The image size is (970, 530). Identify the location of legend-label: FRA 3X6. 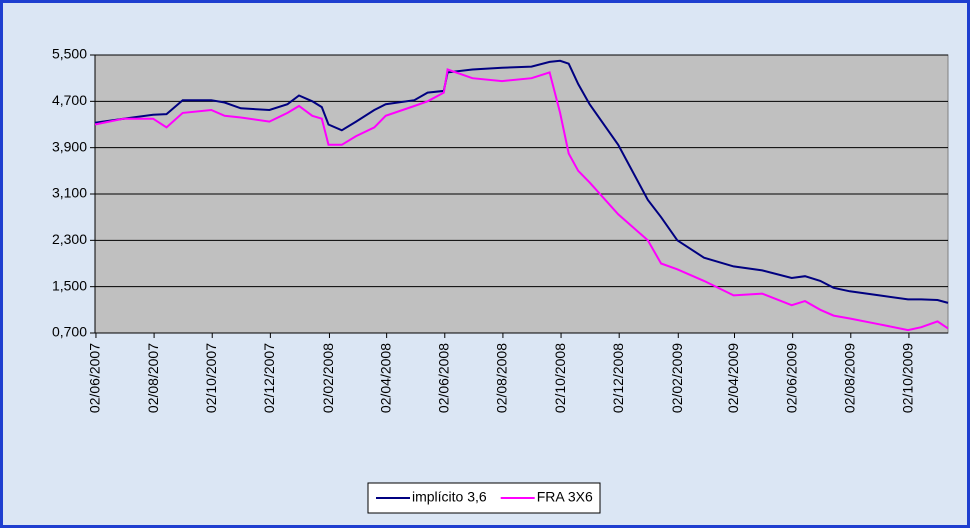
(565, 497).